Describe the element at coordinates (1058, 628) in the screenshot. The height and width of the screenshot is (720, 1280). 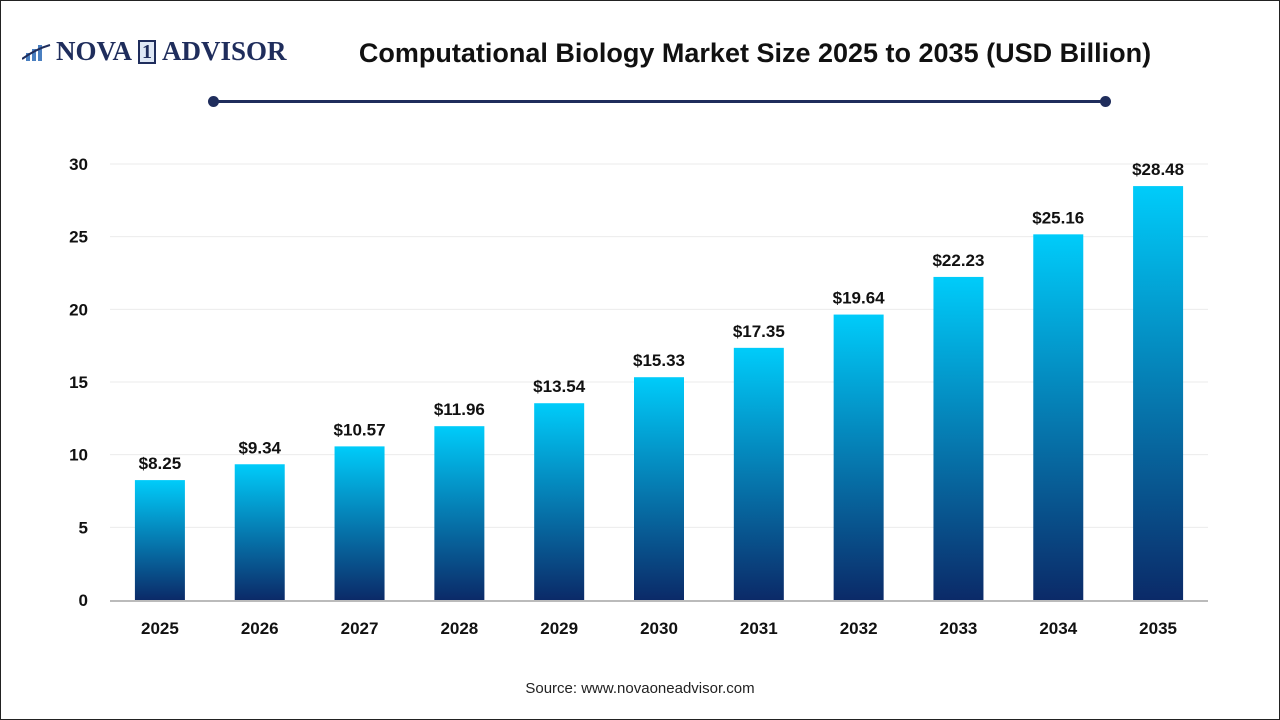
I see `x-tick-label: 2034` at that location.